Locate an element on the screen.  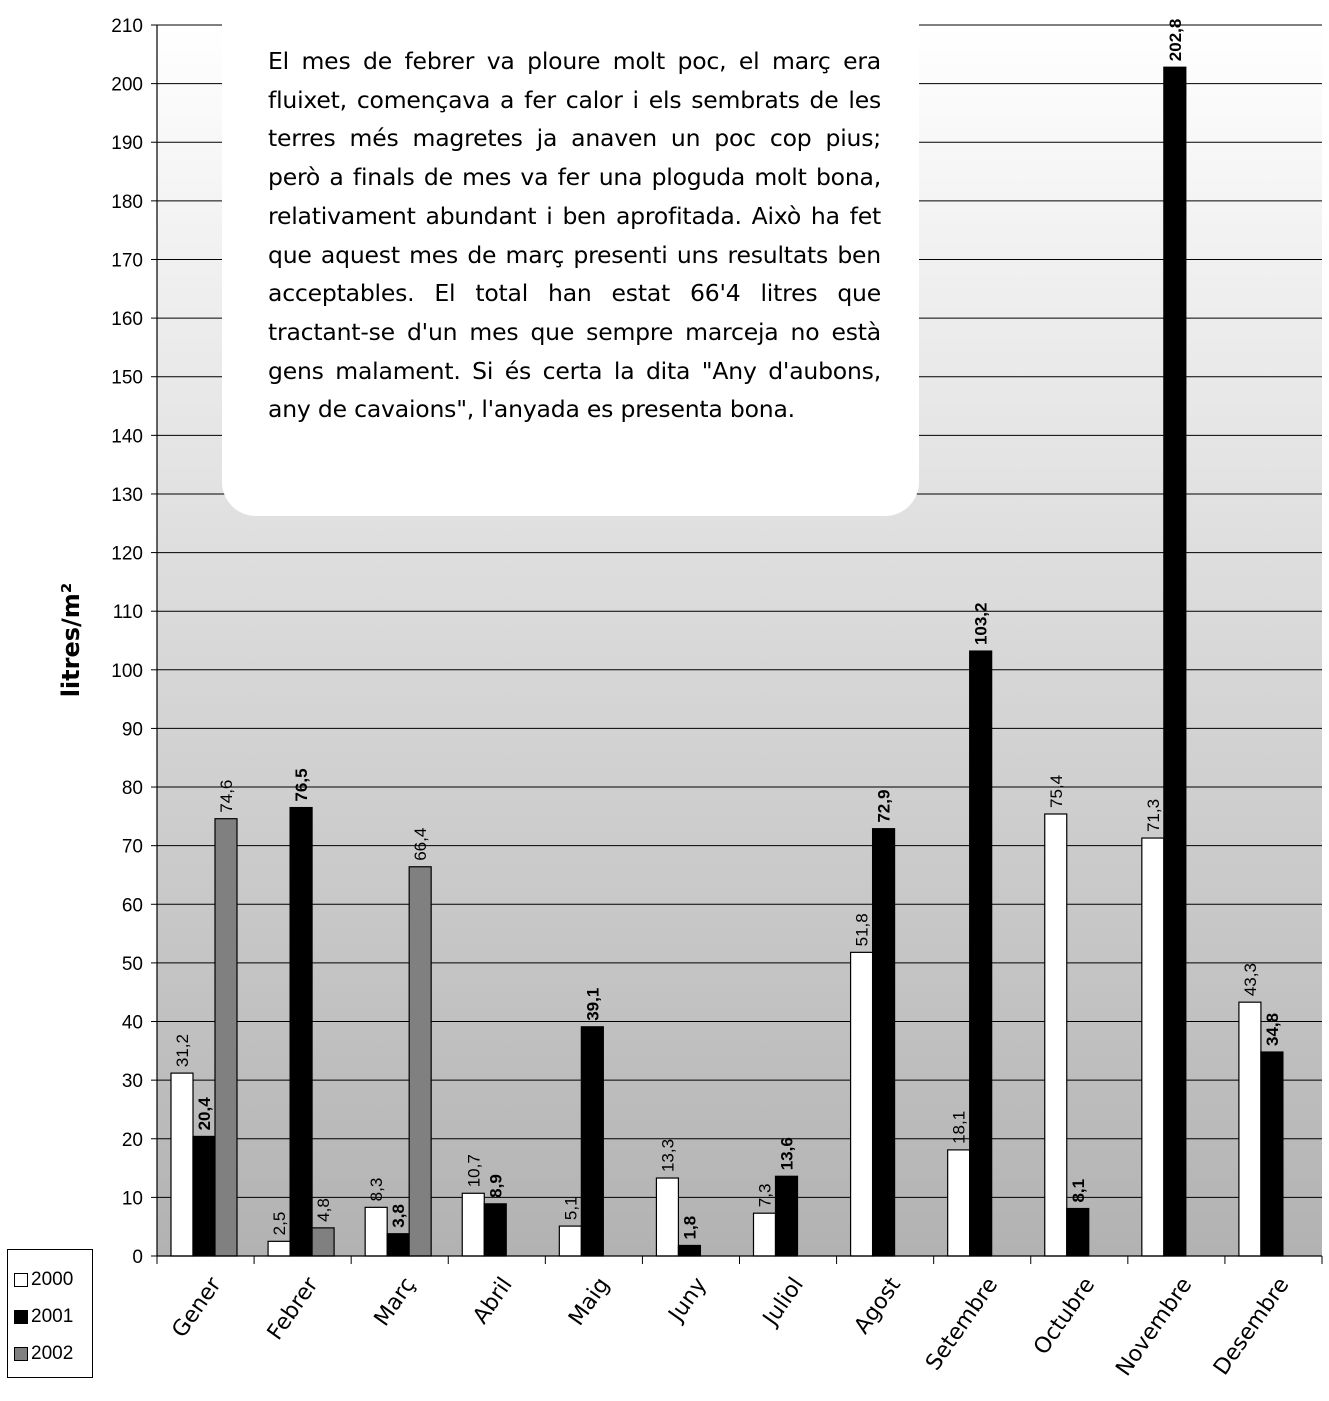
y-tick-label: 140 is located at coordinates (127, 436).